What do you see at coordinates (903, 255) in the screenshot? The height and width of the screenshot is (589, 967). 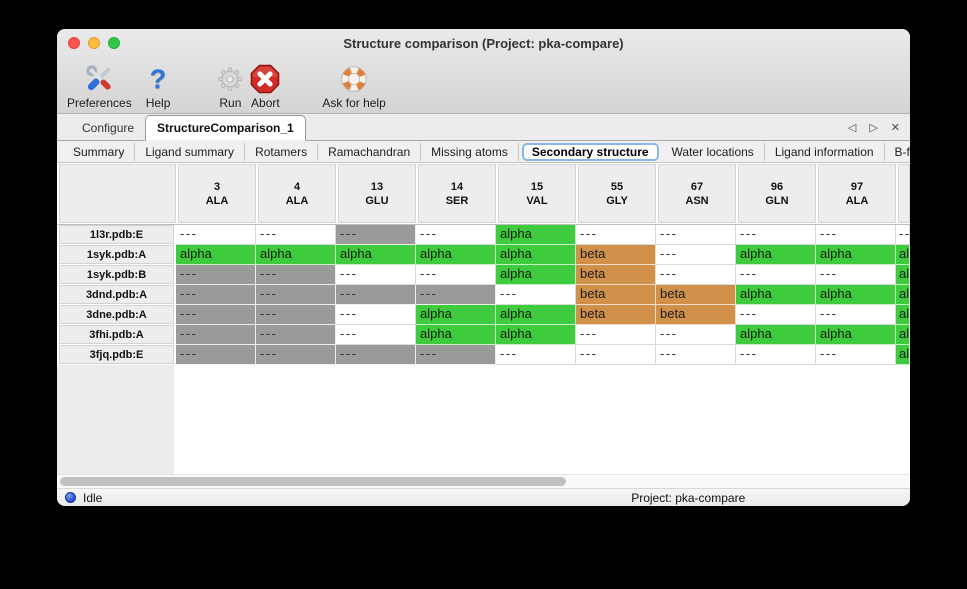 I see `cell-1syk.pdb:A-overflow: alpha` at bounding box center [903, 255].